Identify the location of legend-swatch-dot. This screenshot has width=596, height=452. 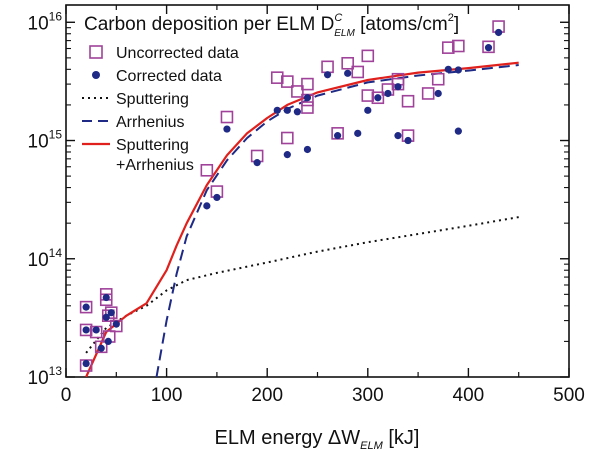
(96, 75).